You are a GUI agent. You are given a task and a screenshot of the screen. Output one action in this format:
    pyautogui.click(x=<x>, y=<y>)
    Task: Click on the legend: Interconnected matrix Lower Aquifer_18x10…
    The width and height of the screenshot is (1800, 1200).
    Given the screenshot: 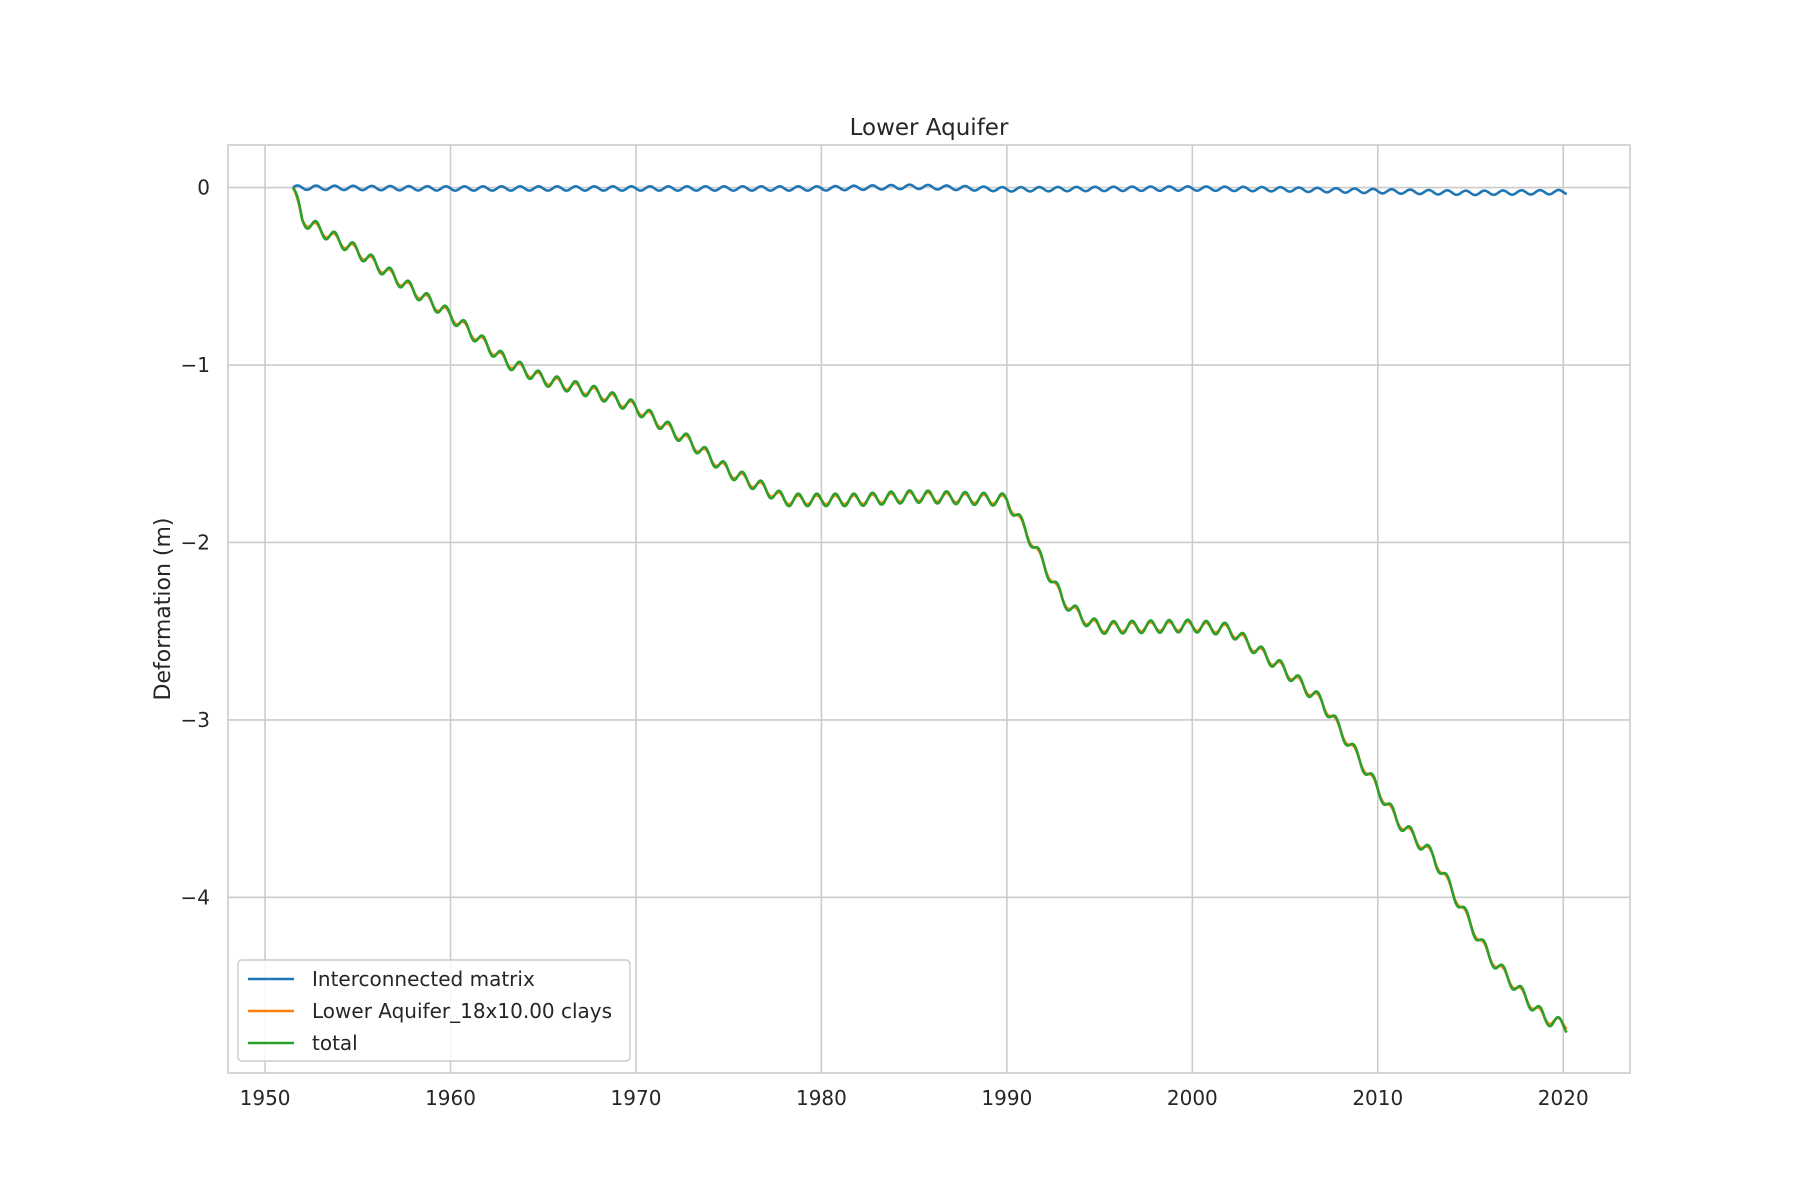 What is the action you would take?
    pyautogui.click(x=434, y=1010)
    